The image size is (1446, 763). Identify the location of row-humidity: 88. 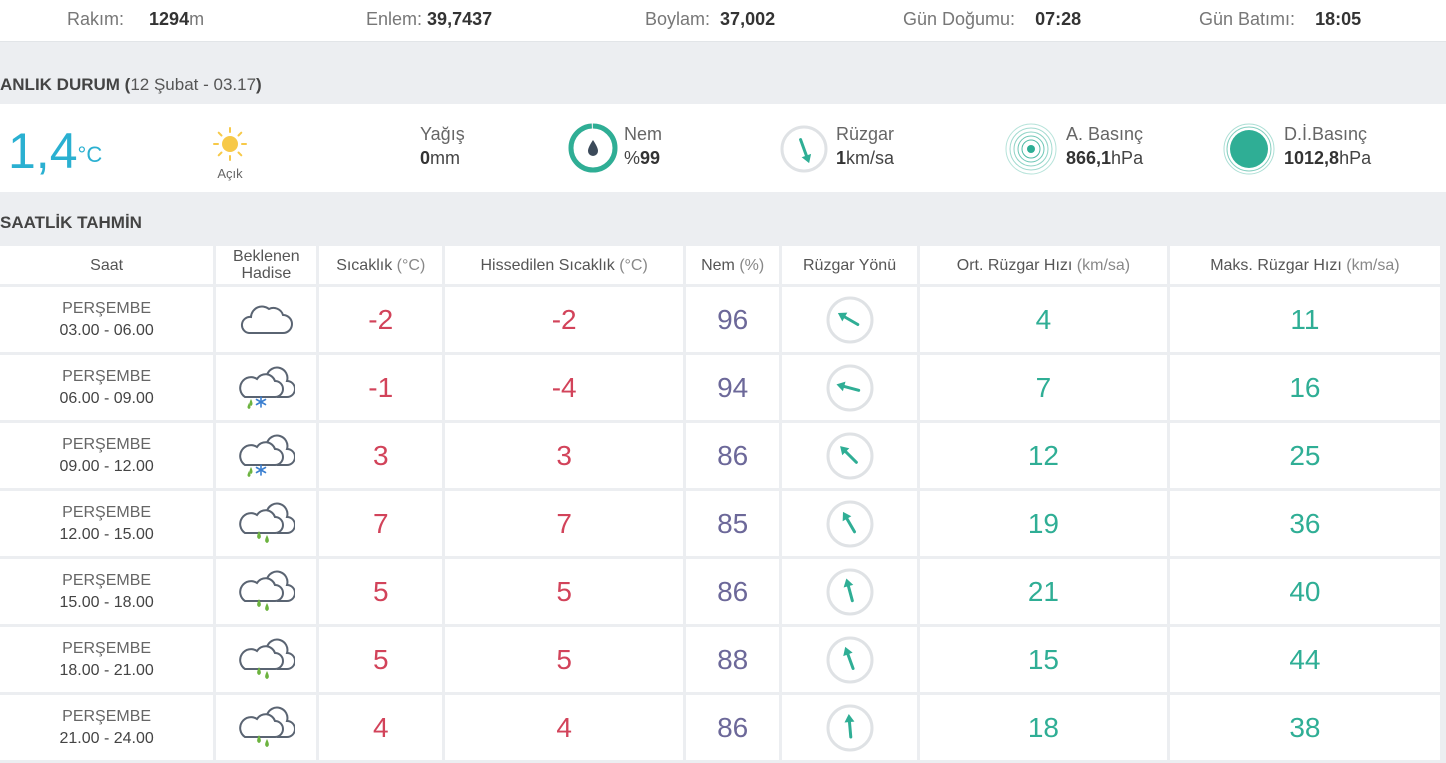
(732, 659).